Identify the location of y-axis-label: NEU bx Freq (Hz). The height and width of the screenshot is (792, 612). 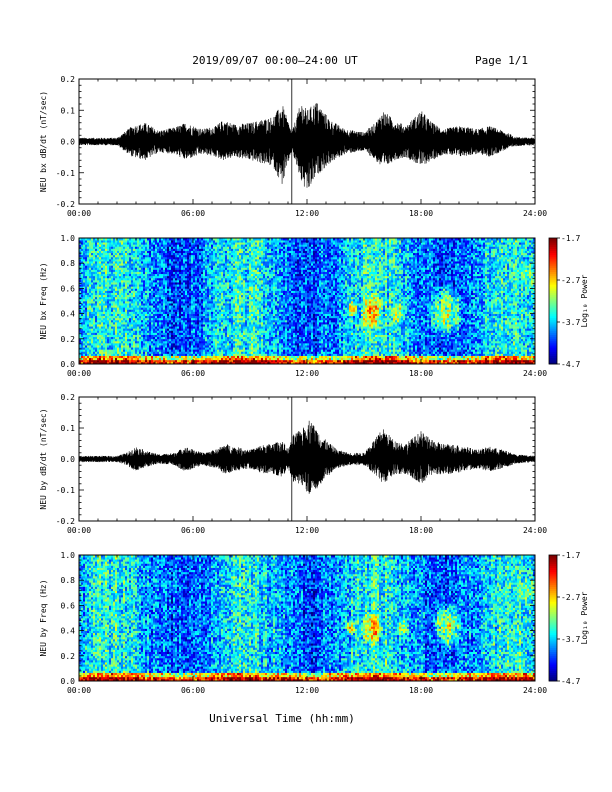
(43, 300).